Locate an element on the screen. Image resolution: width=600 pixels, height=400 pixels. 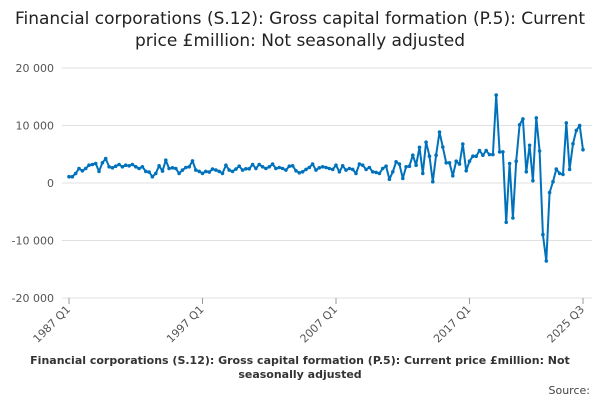
y-tick-label: 0 is located at coordinates (50, 183).